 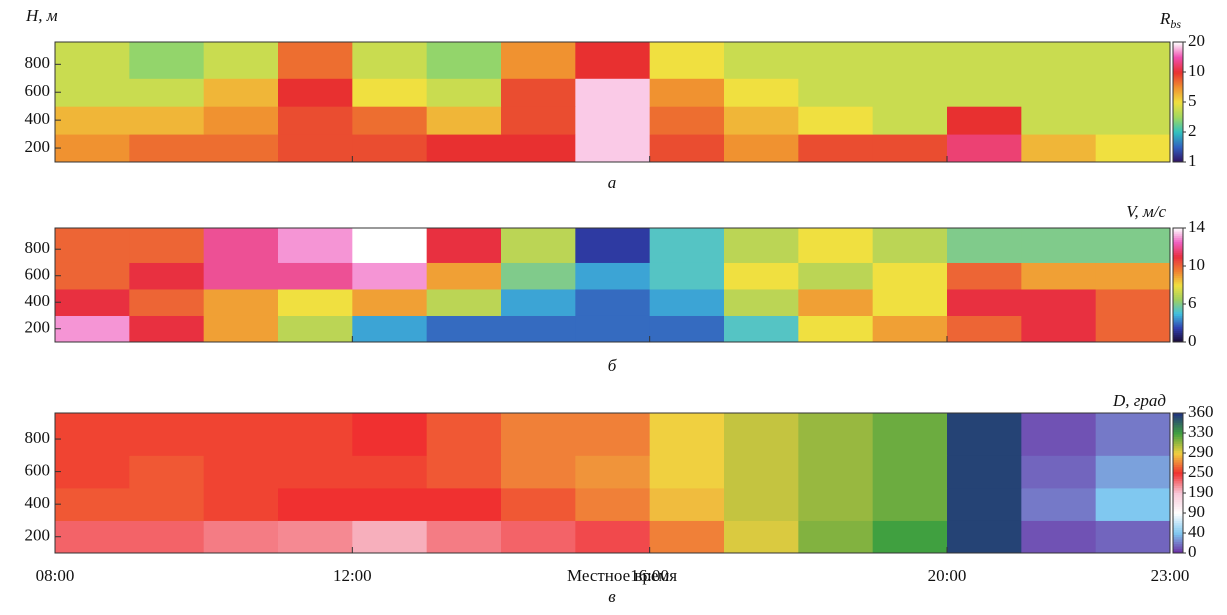 I want to click on x-tick-label: 08:00, so click(x=55, y=575).